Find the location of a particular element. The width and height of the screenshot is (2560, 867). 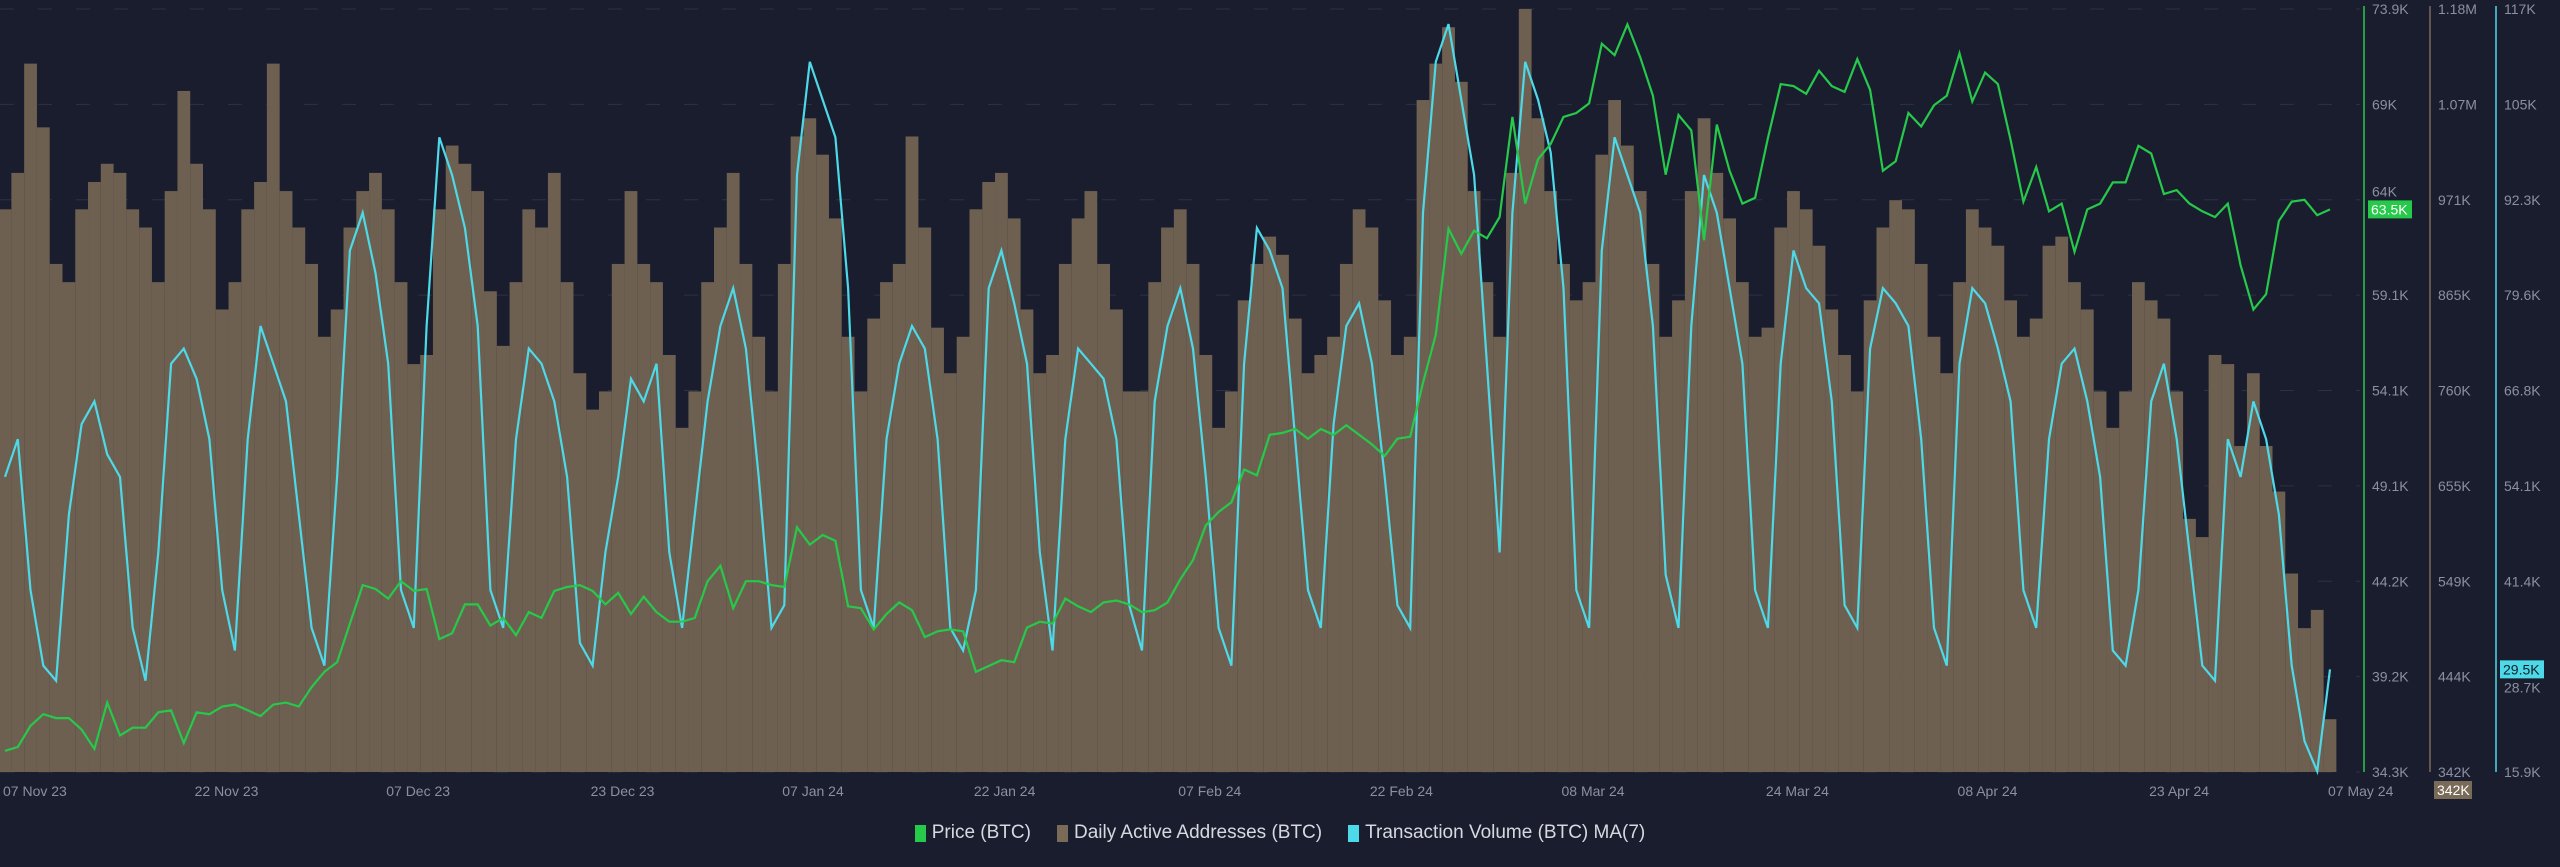

legend-item-price: Price (BTC) is located at coordinates (972, 833).